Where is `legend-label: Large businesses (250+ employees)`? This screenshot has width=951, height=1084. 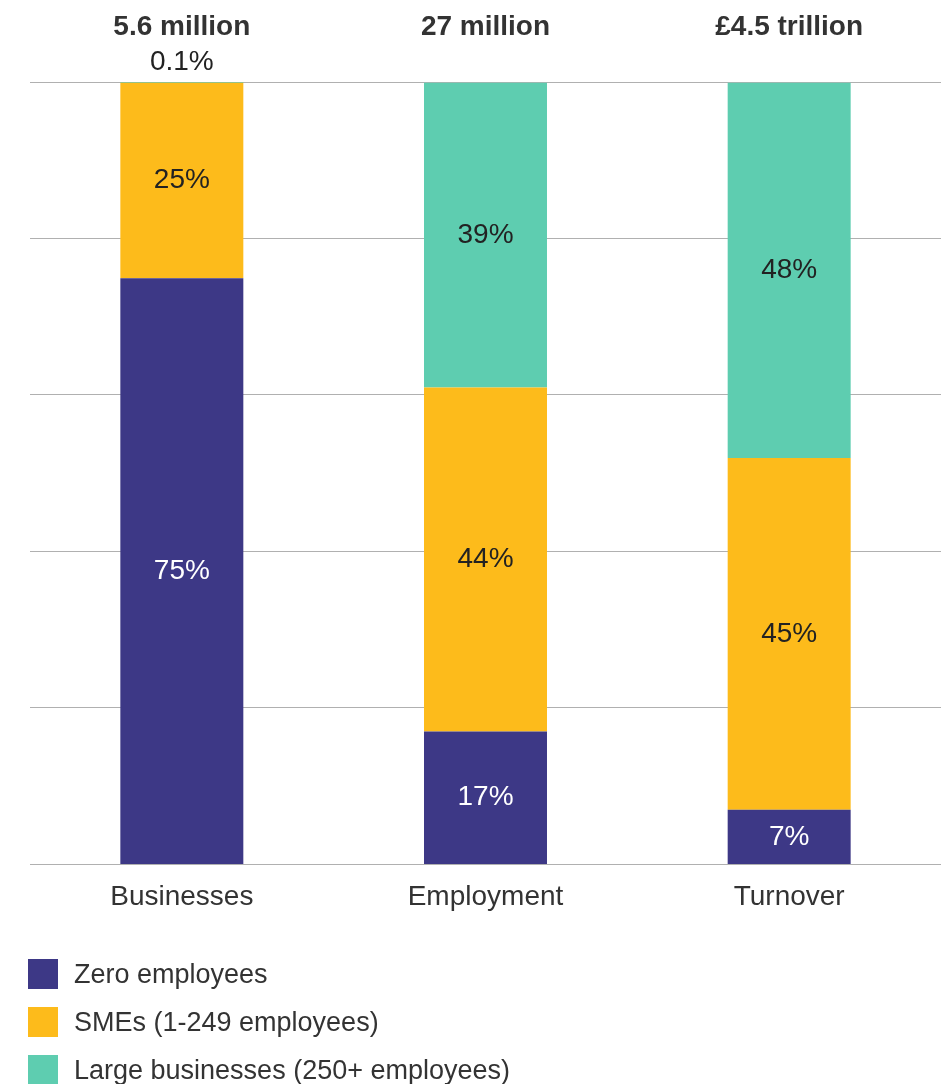 legend-label: Large businesses (250+ employees) is located at coordinates (292, 1069).